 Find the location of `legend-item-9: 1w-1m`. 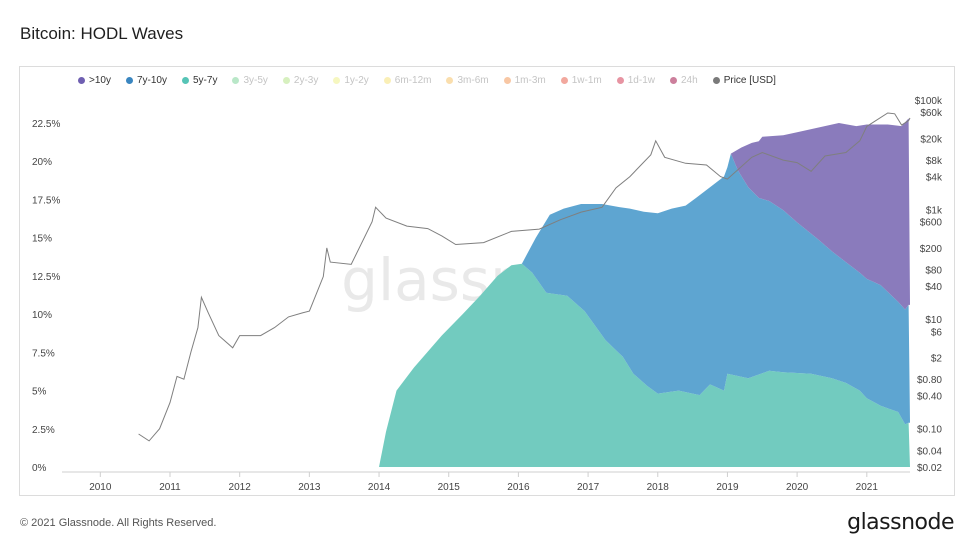

legend-item-9: 1w-1m is located at coordinates (581, 80).